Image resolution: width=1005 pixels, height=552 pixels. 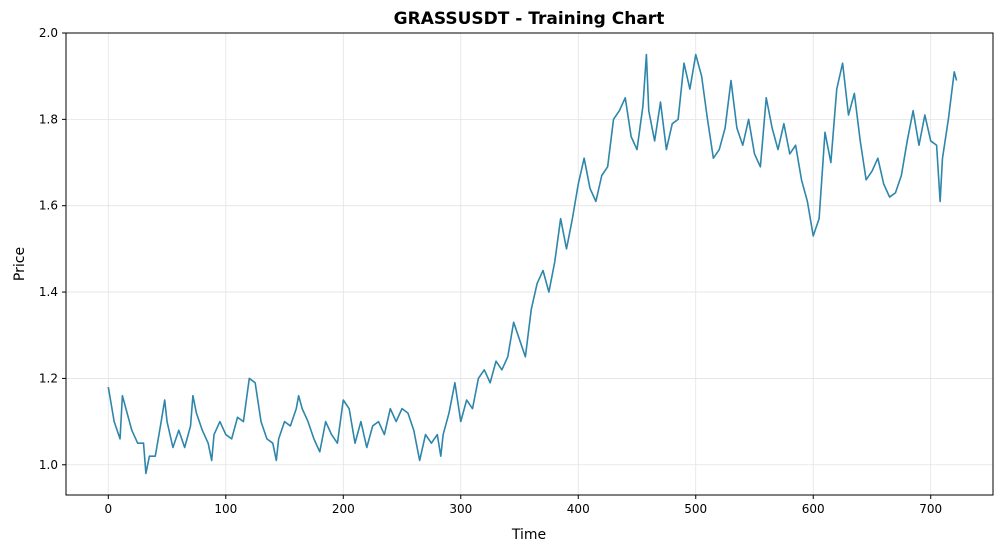 I want to click on x-tick-label: 600, so click(x=813, y=509).